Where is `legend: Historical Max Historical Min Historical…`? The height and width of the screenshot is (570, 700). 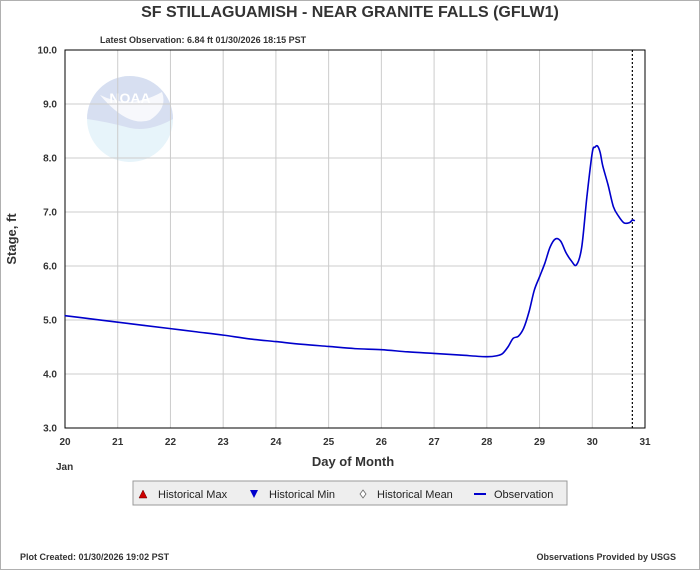
legend: Historical Max Historical Min Historical… is located at coordinates (350, 493).